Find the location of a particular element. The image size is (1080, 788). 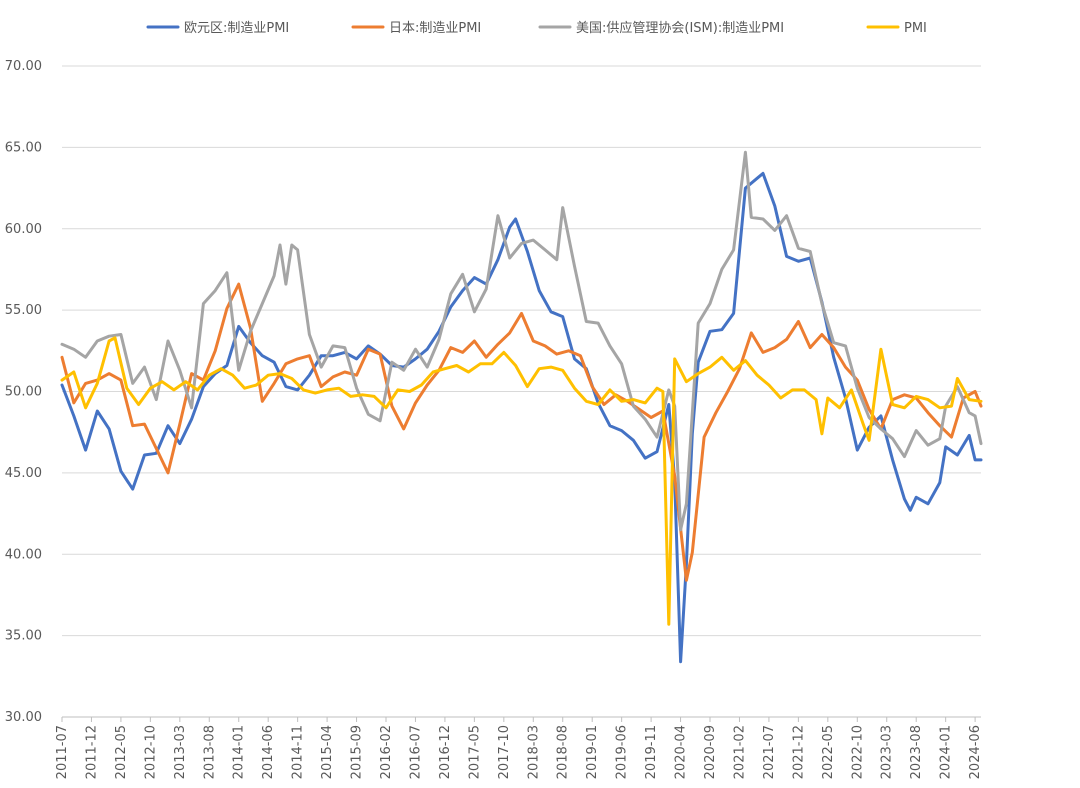

y-tick-label: 55.00 is located at coordinates (23, 310).